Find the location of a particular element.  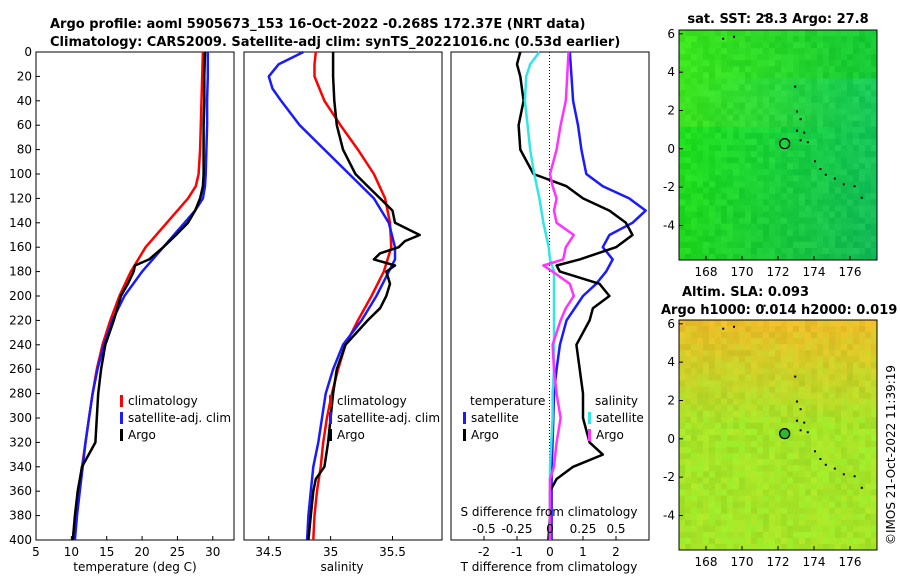

map-x-tick-label: 170 is located at coordinates (742, 562).